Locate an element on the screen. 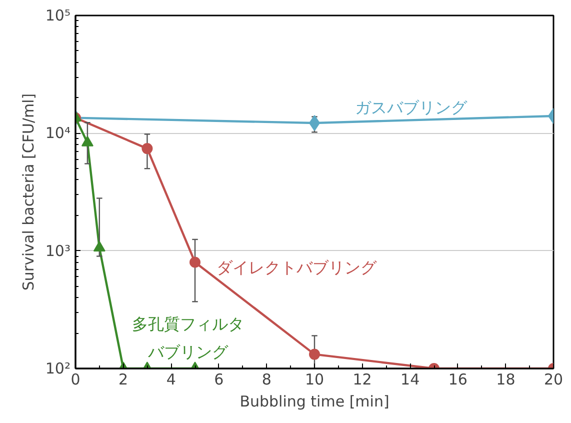 This screenshot has height=423, width=571. x-tick-label: 12 is located at coordinates (362, 379).